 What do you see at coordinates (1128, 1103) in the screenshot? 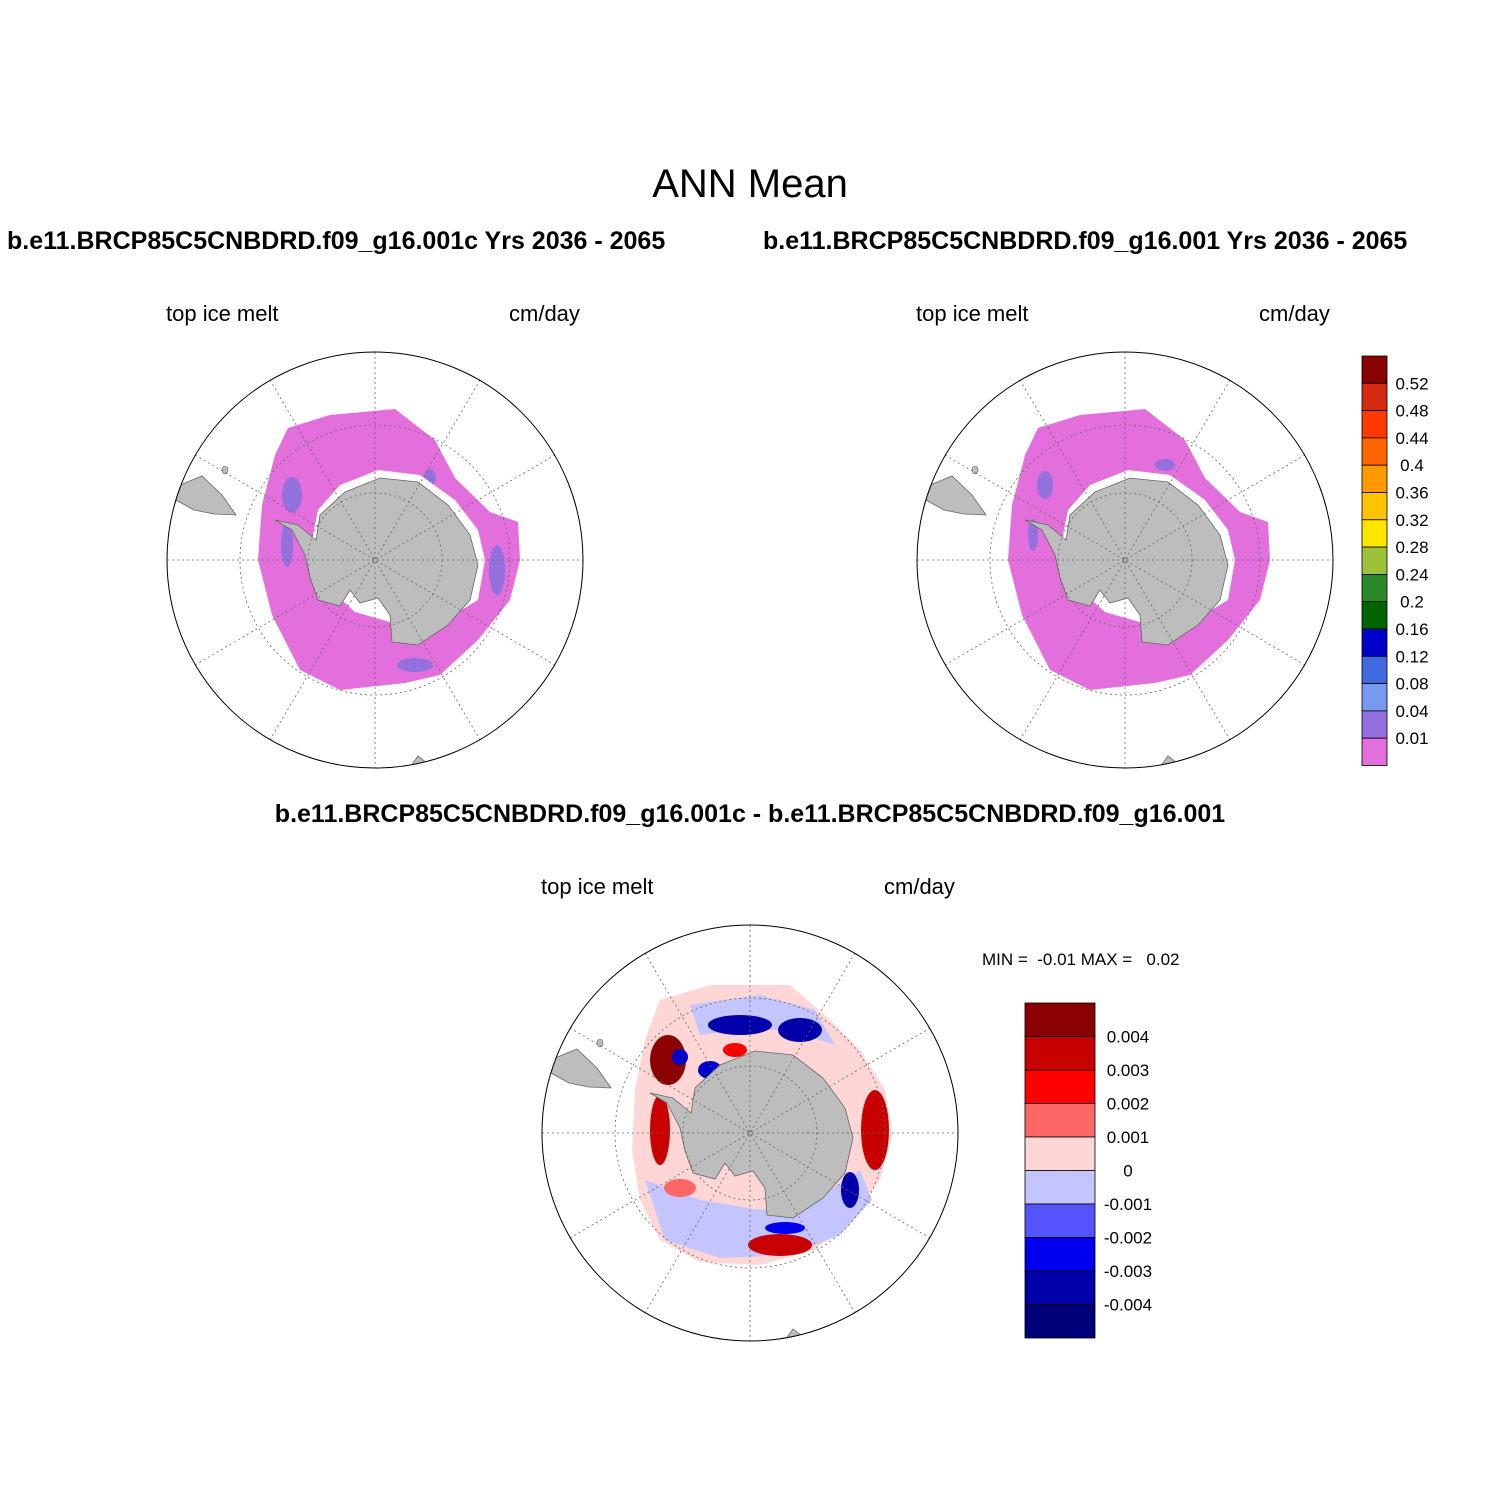
I see `colorbar-difference-tick-label: 0.002` at bounding box center [1128, 1103].